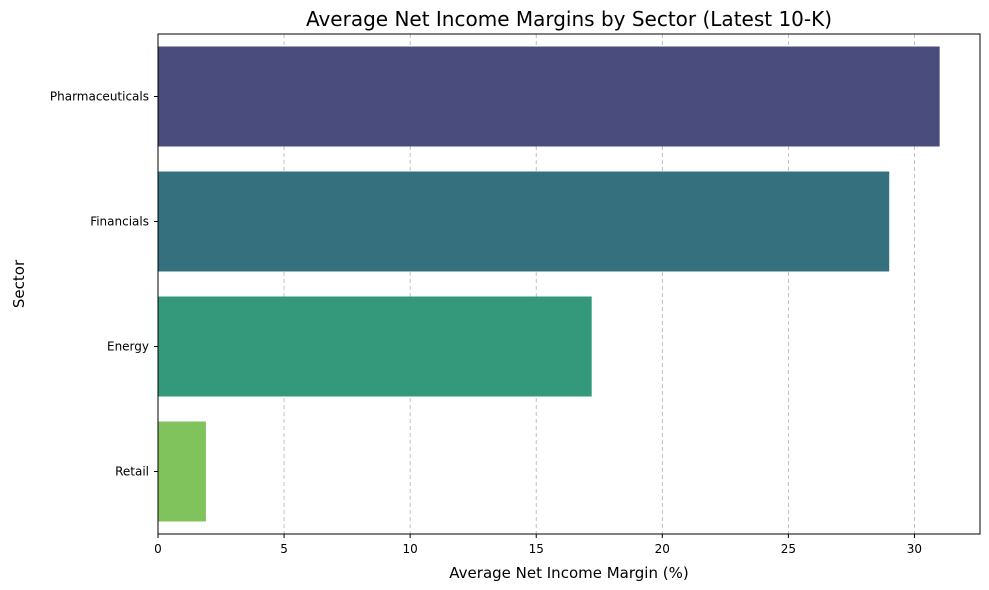 This screenshot has height=590, width=989. What do you see at coordinates (19, 283) in the screenshot?
I see `y-axis-label: Sector` at bounding box center [19, 283].